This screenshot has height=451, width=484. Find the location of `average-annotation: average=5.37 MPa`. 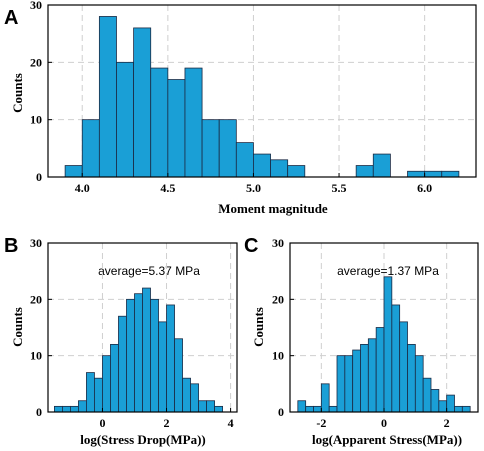

average-annotation: average=5.37 MPa is located at coordinates (149, 271).